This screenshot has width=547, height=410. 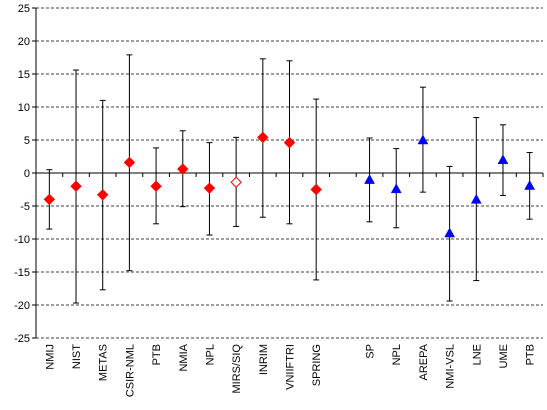 What do you see at coordinates (477, 354) in the screenshot?
I see `x-tick-label: LNE` at bounding box center [477, 354].